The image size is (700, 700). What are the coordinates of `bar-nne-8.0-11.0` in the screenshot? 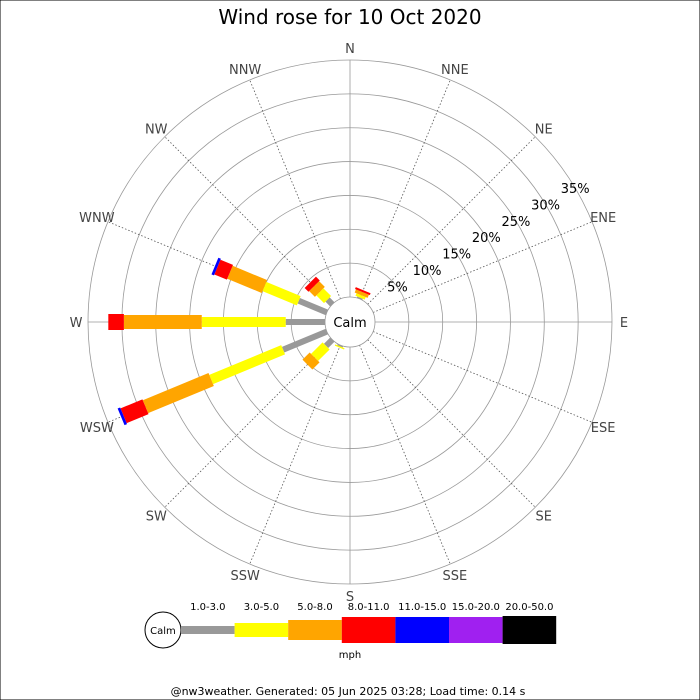 It's located at (363, 291).